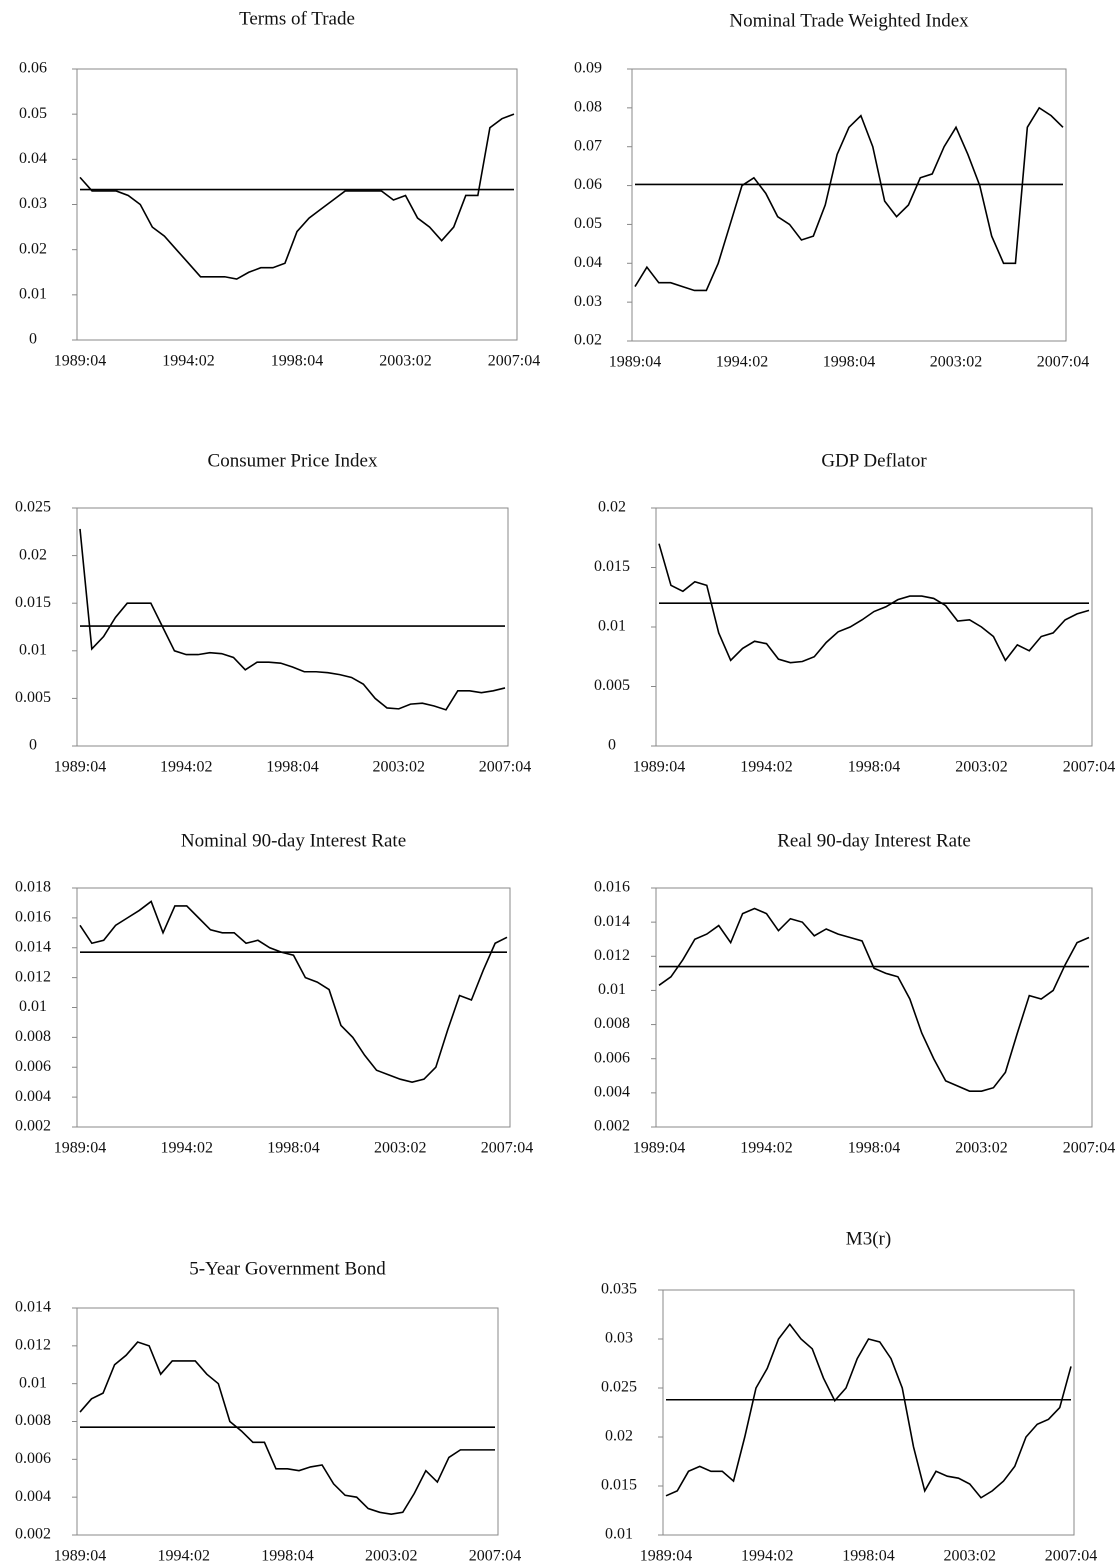 The width and height of the screenshot is (1115, 1565). I want to click on y-tick-label: 0.08, so click(588, 107).